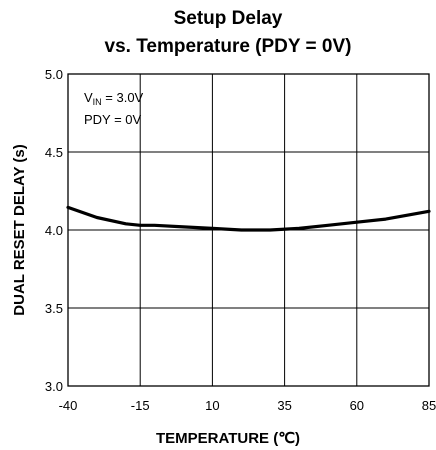 This screenshot has width=436, height=450. I want to click on x-tick-label: 35, so click(284, 405).